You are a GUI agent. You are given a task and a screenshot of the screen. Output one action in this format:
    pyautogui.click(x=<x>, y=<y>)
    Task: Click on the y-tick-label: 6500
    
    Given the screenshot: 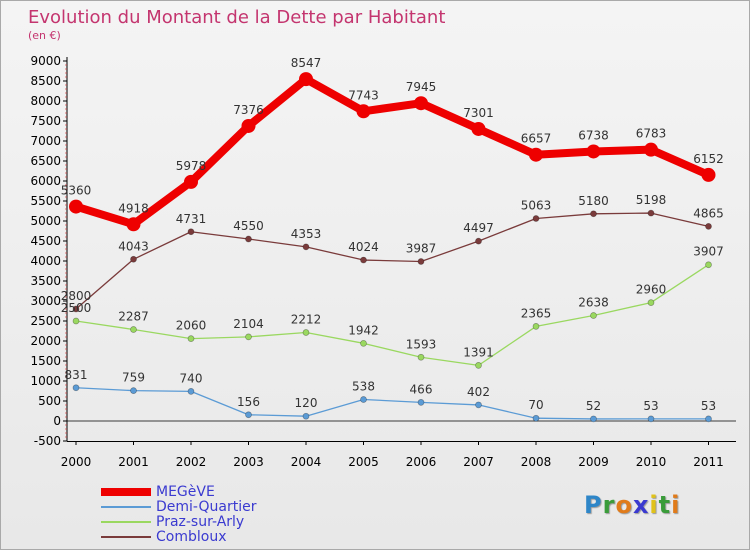 What is the action you would take?
    pyautogui.click(x=45, y=161)
    